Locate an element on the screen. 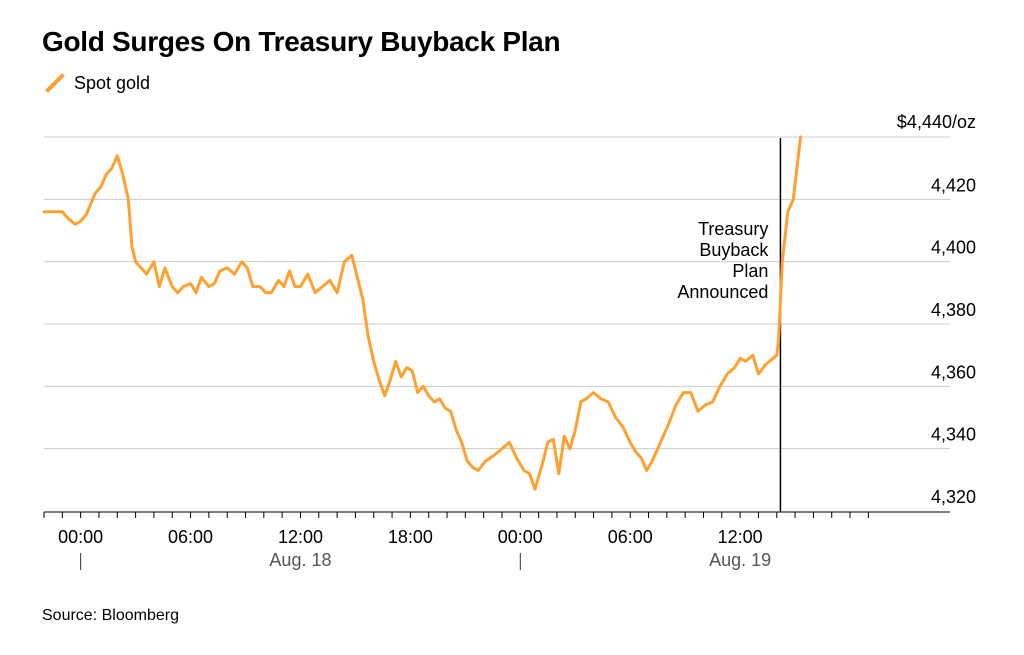  x-tick-label-12: 12:00 is located at coordinates (300, 537).